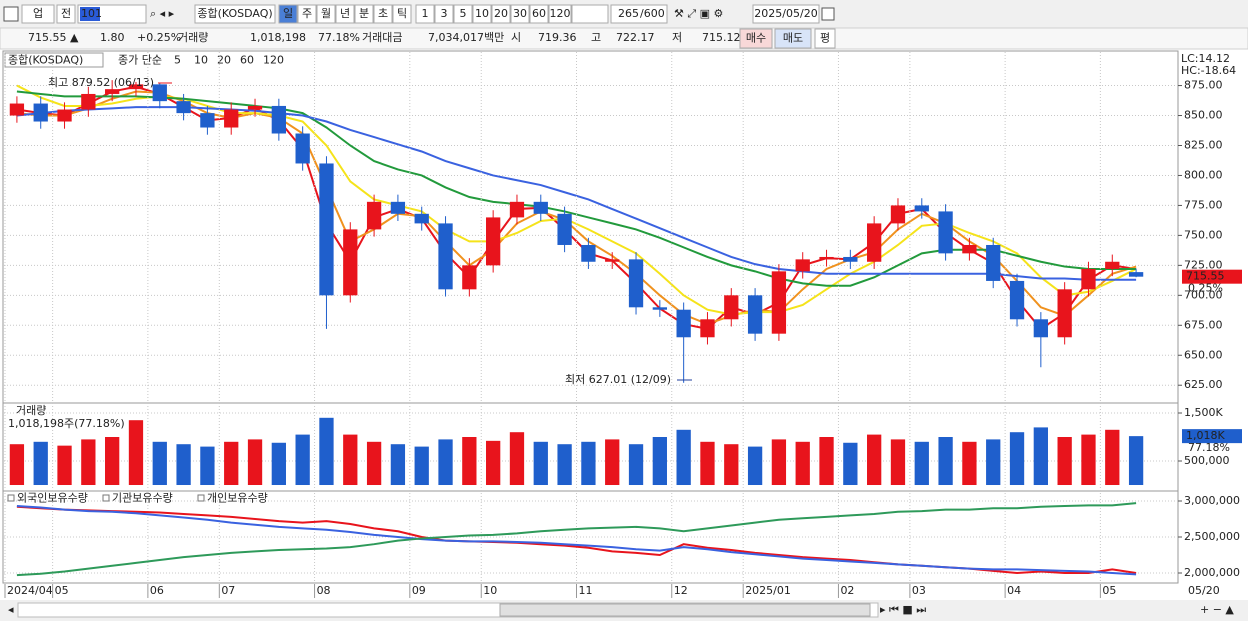 This screenshot has height=621, width=1248. What do you see at coordinates (1208, 70) in the screenshot?
I see `side-label: HC:-18.64` at bounding box center [1208, 70].